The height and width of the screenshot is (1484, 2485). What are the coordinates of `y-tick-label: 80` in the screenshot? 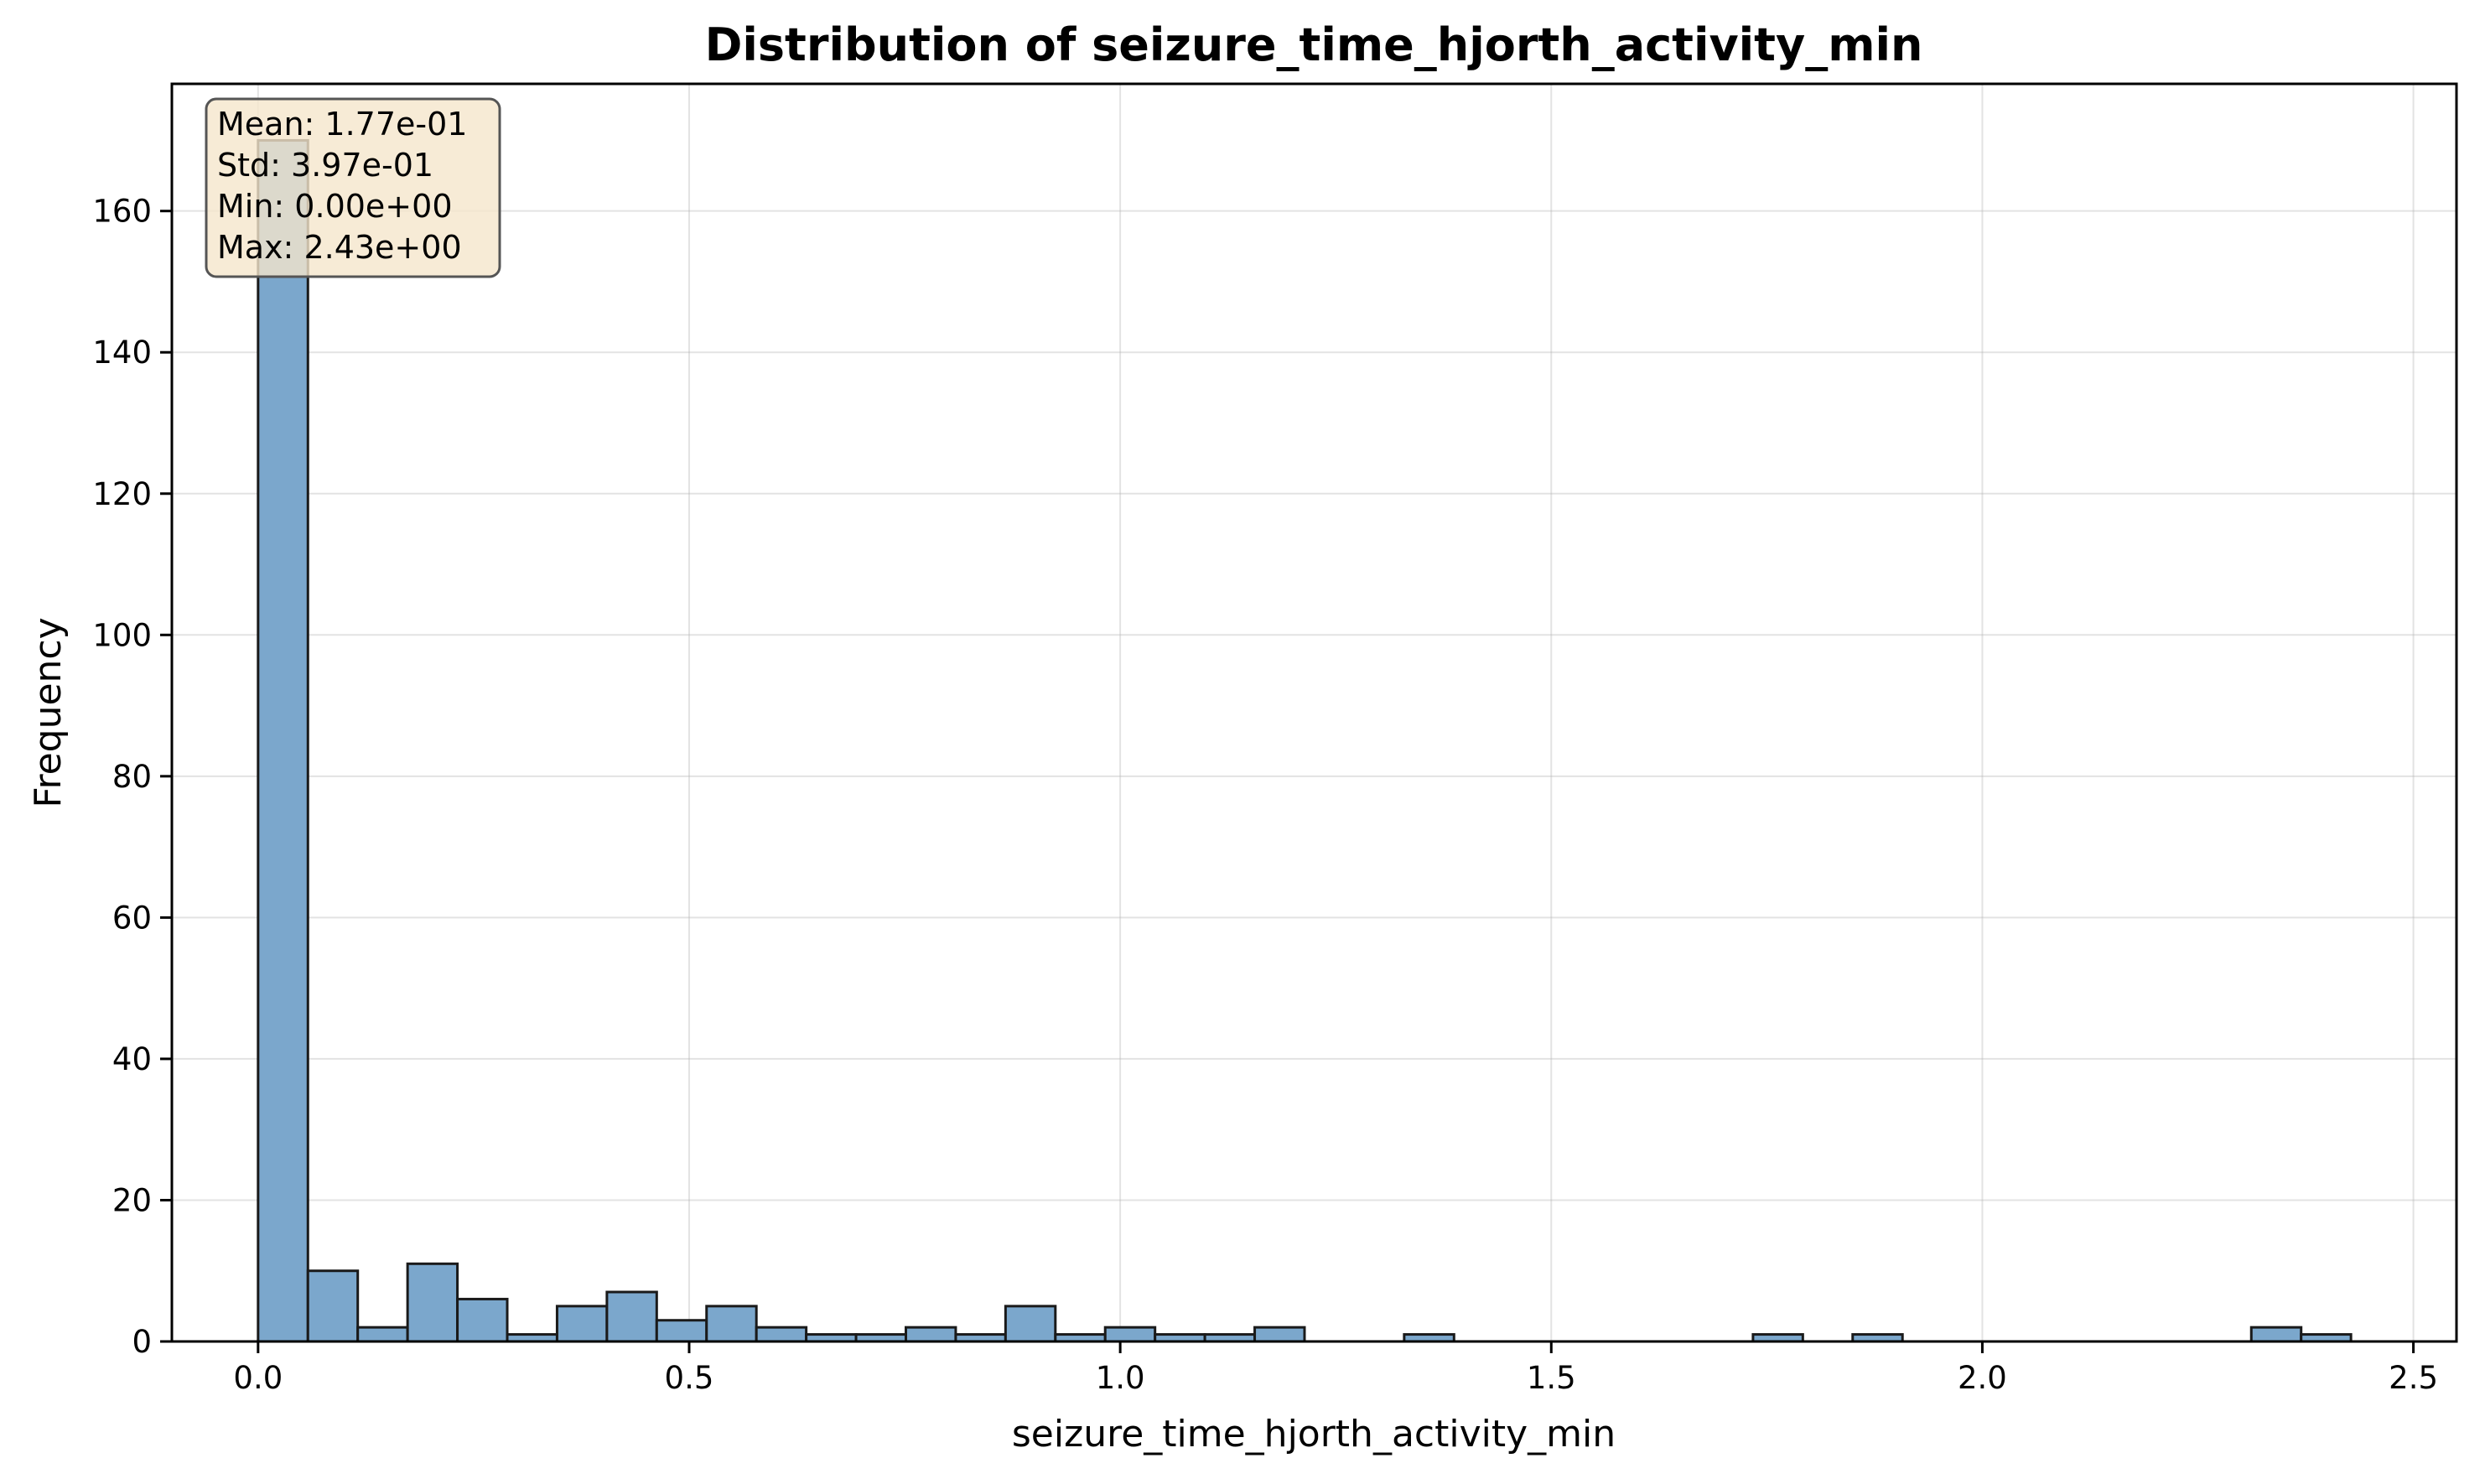 It's located at (132, 777).